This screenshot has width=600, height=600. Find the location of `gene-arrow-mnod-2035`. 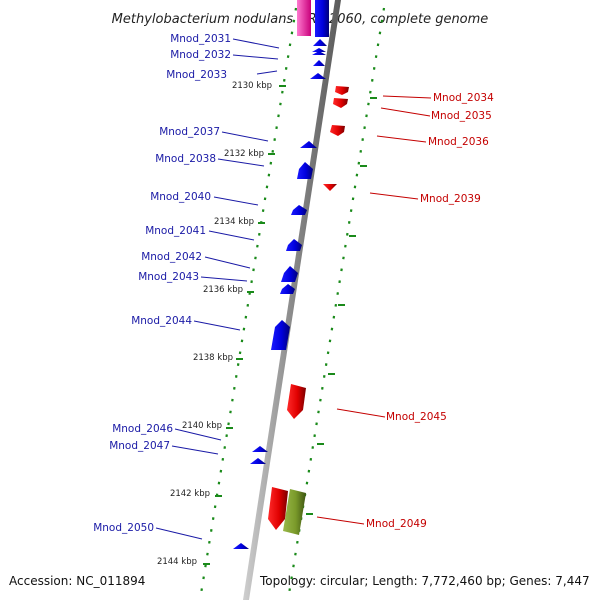

gene-arrow-mnod-2035 is located at coordinates (340, 103).